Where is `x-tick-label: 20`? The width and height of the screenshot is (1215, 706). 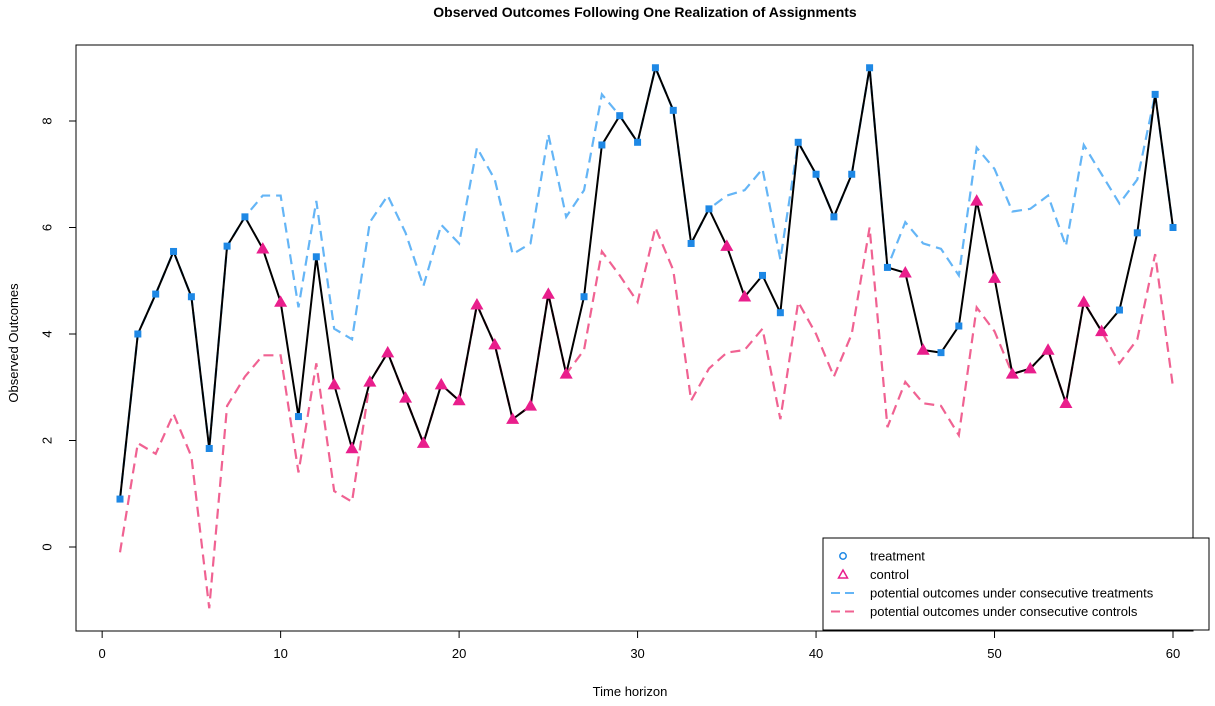
x-tick-label: 20 is located at coordinates (459, 653).